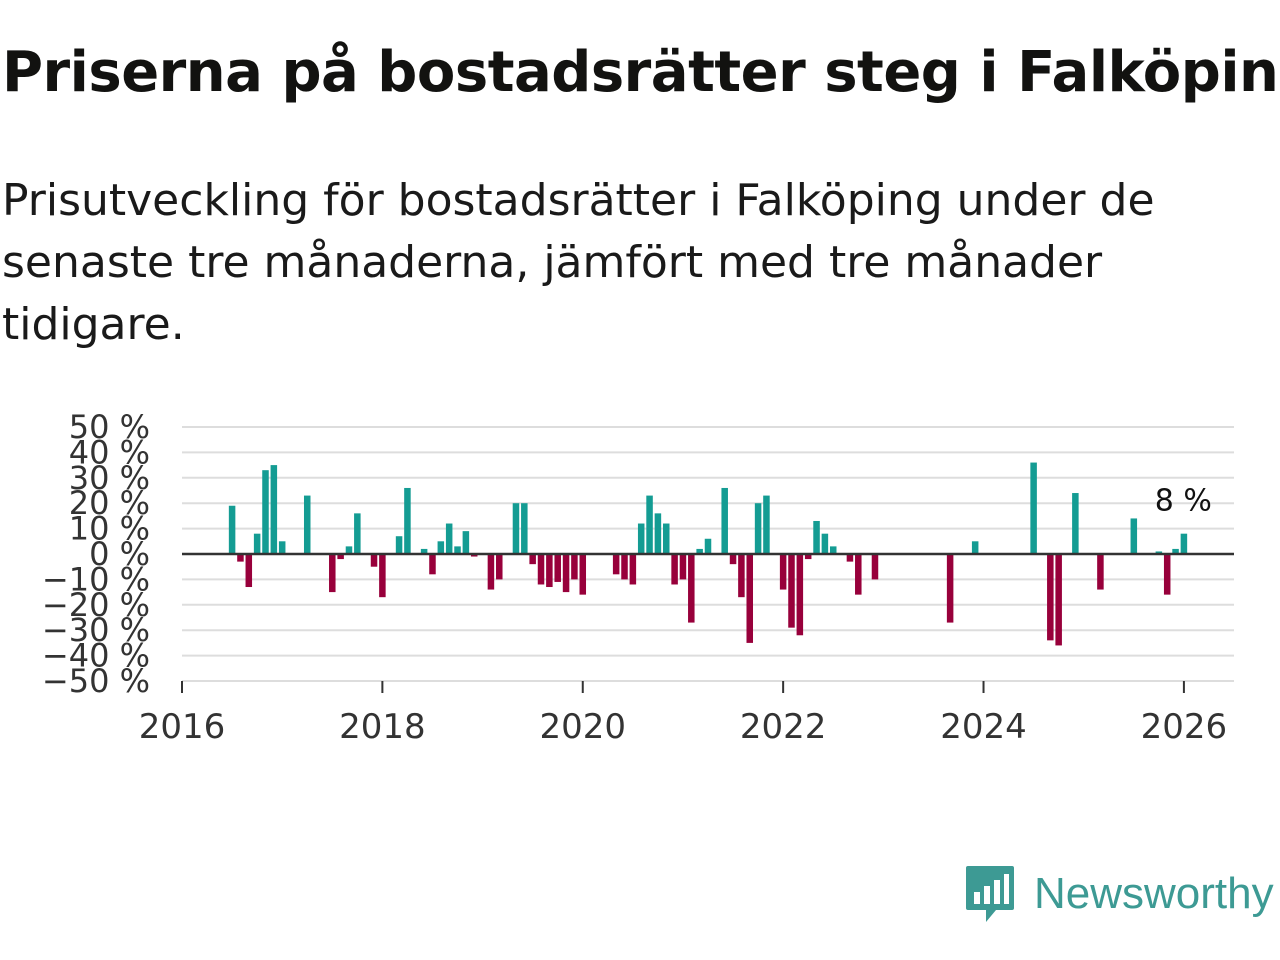  Describe the element at coordinates (96, 630) in the screenshot. I see `y-tick-label: −30 %` at that location.